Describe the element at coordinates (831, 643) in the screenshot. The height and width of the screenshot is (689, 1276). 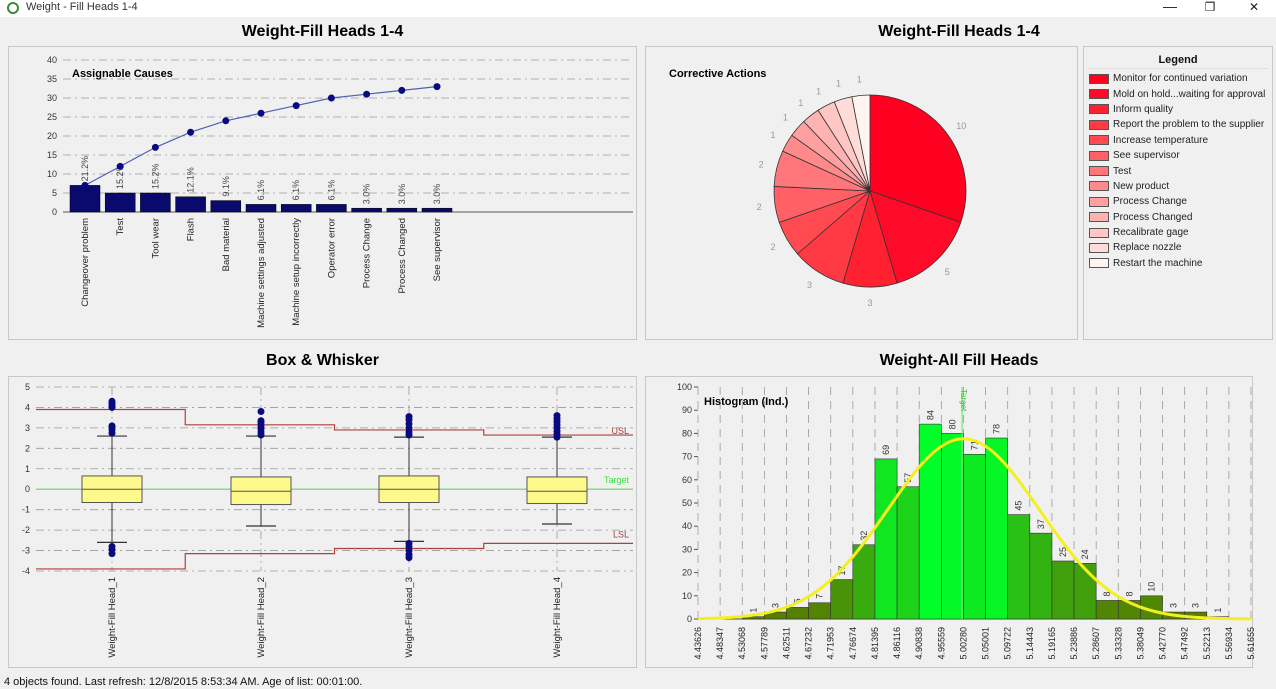
I see `x-tick-label: 4.71953` at that location.